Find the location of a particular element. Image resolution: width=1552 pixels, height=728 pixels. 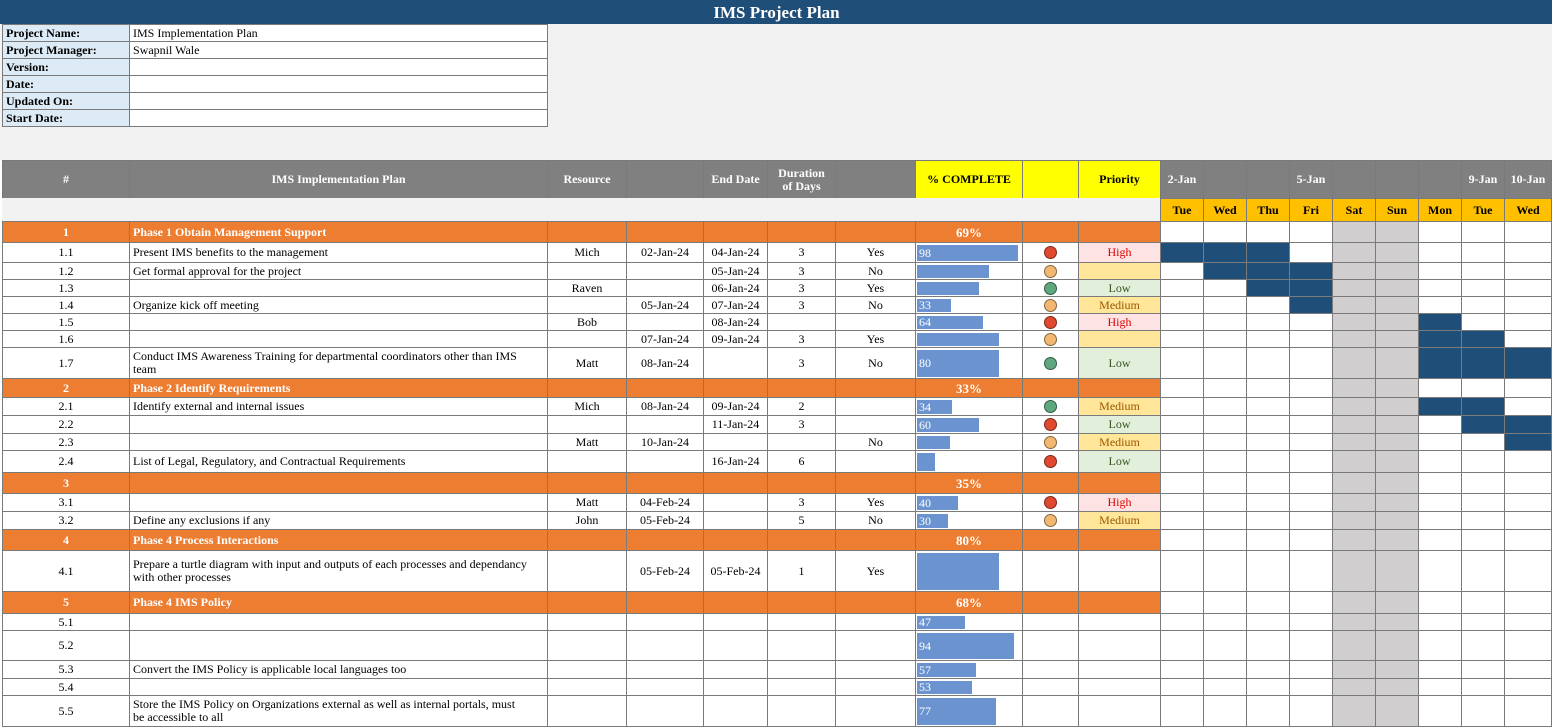

task-duration: 1 is located at coordinates (801, 571).